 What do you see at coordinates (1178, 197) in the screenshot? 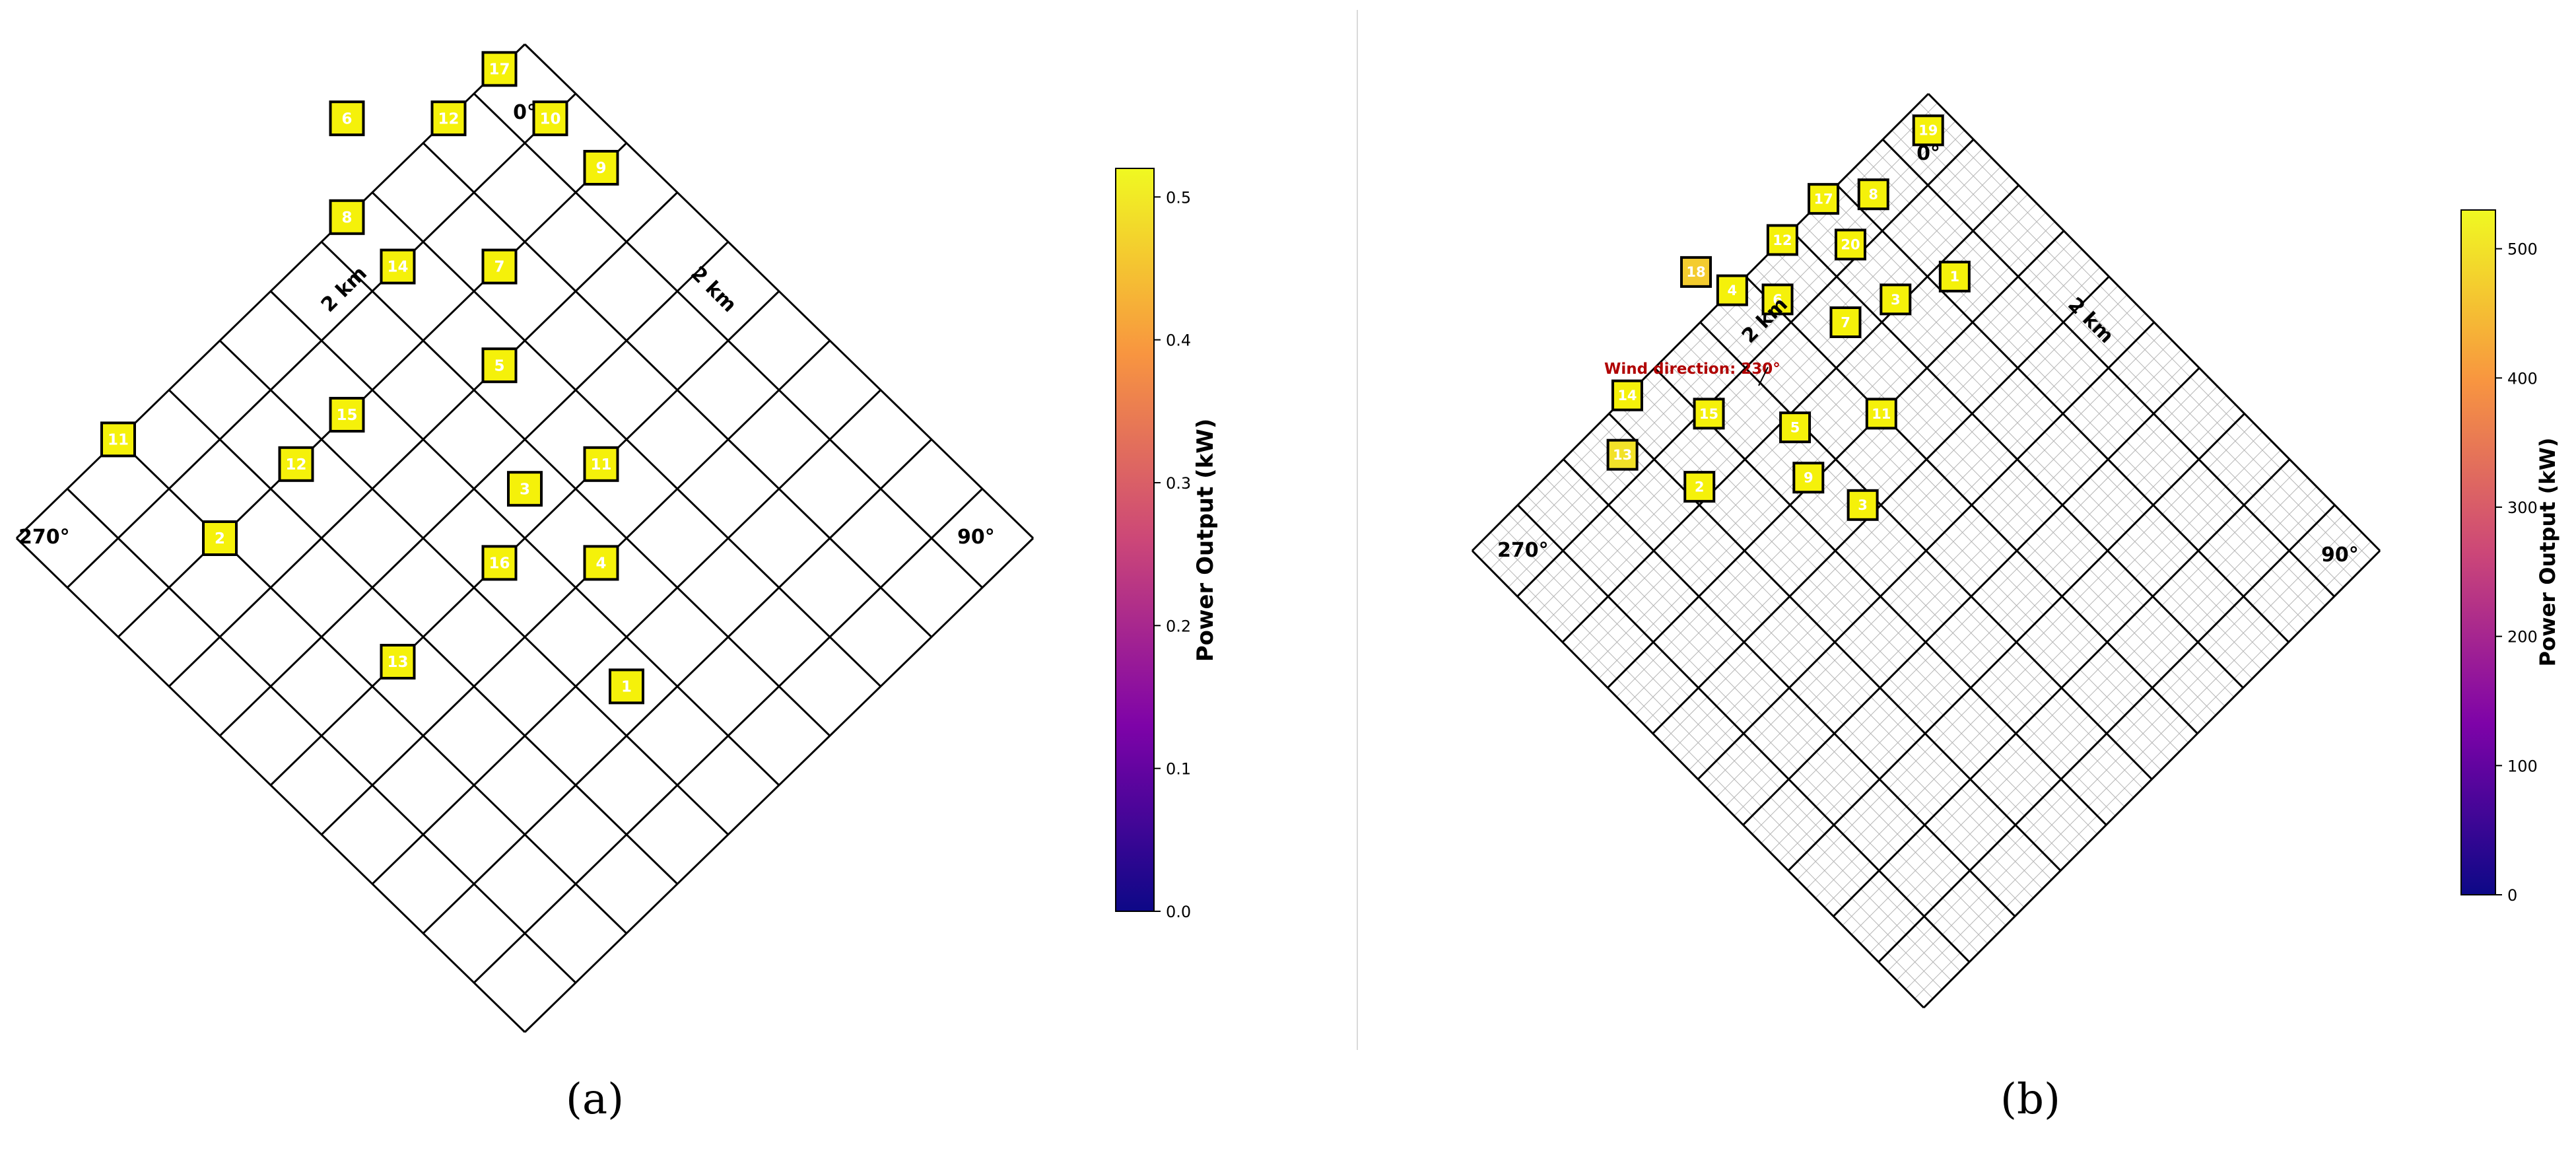
I see `colorbar-tick-label: 0.5` at bounding box center [1178, 197].